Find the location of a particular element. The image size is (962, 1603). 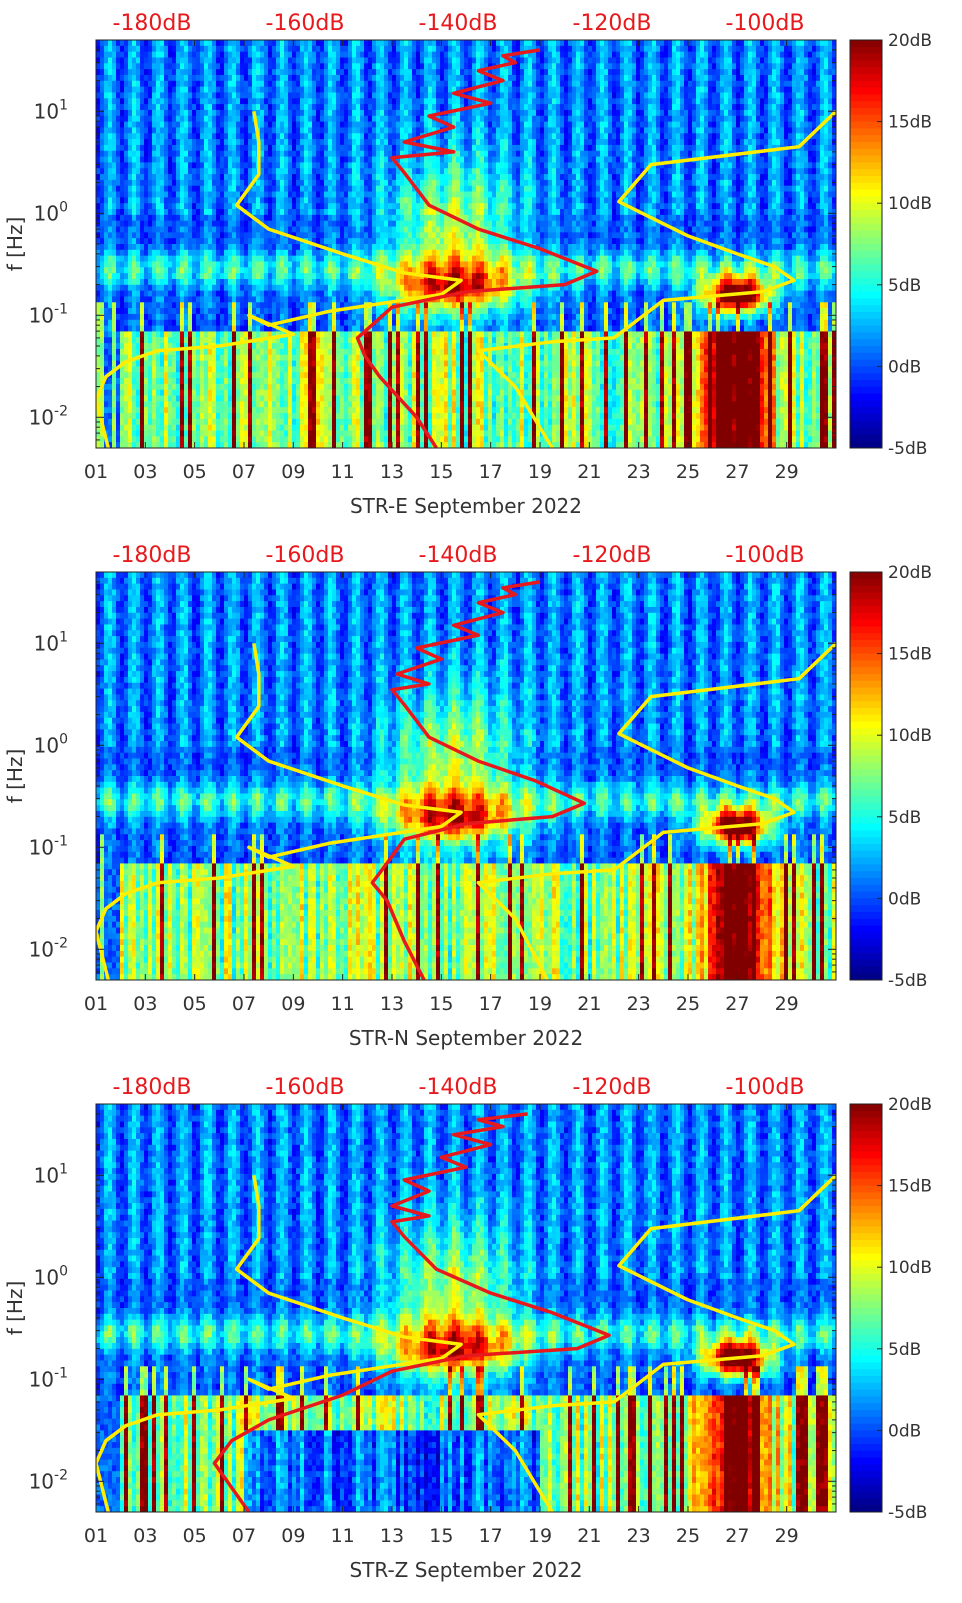

colorbar: 20dB 15dB 10dB 5dB 0dB -5dB is located at coordinates (891, 1309).